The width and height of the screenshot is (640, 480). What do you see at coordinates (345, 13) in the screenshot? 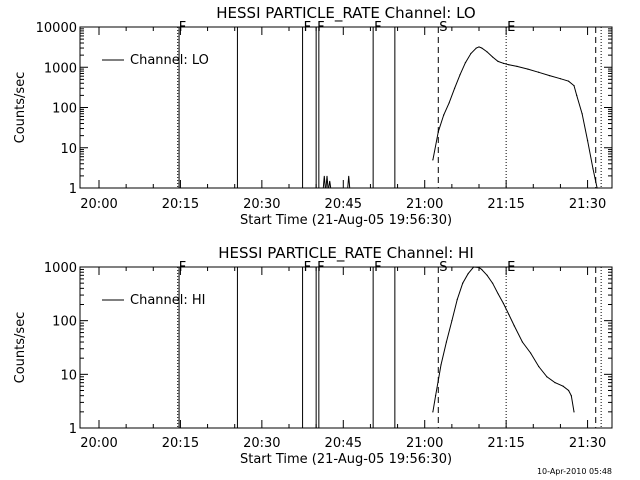
I see `chart-title: HESSI PARTICLE_RATE Channel: LO` at bounding box center [345, 13].